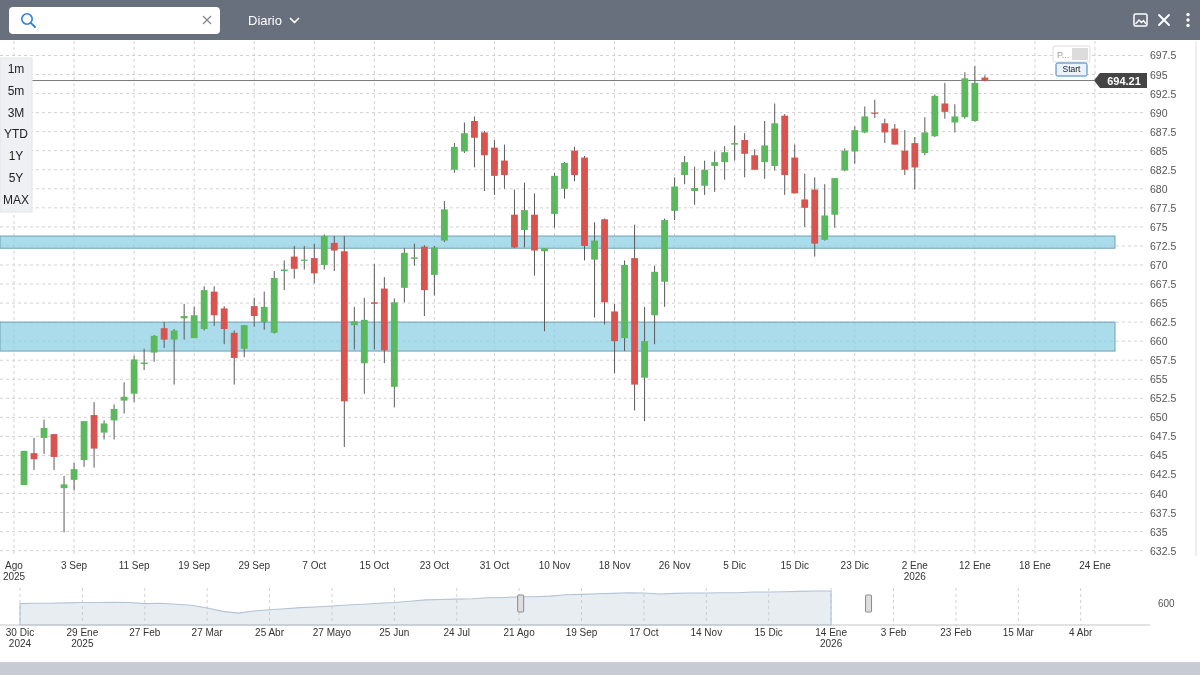 This screenshot has width=1200, height=675. I want to click on y-tick-label: 647.5, so click(1163, 436).